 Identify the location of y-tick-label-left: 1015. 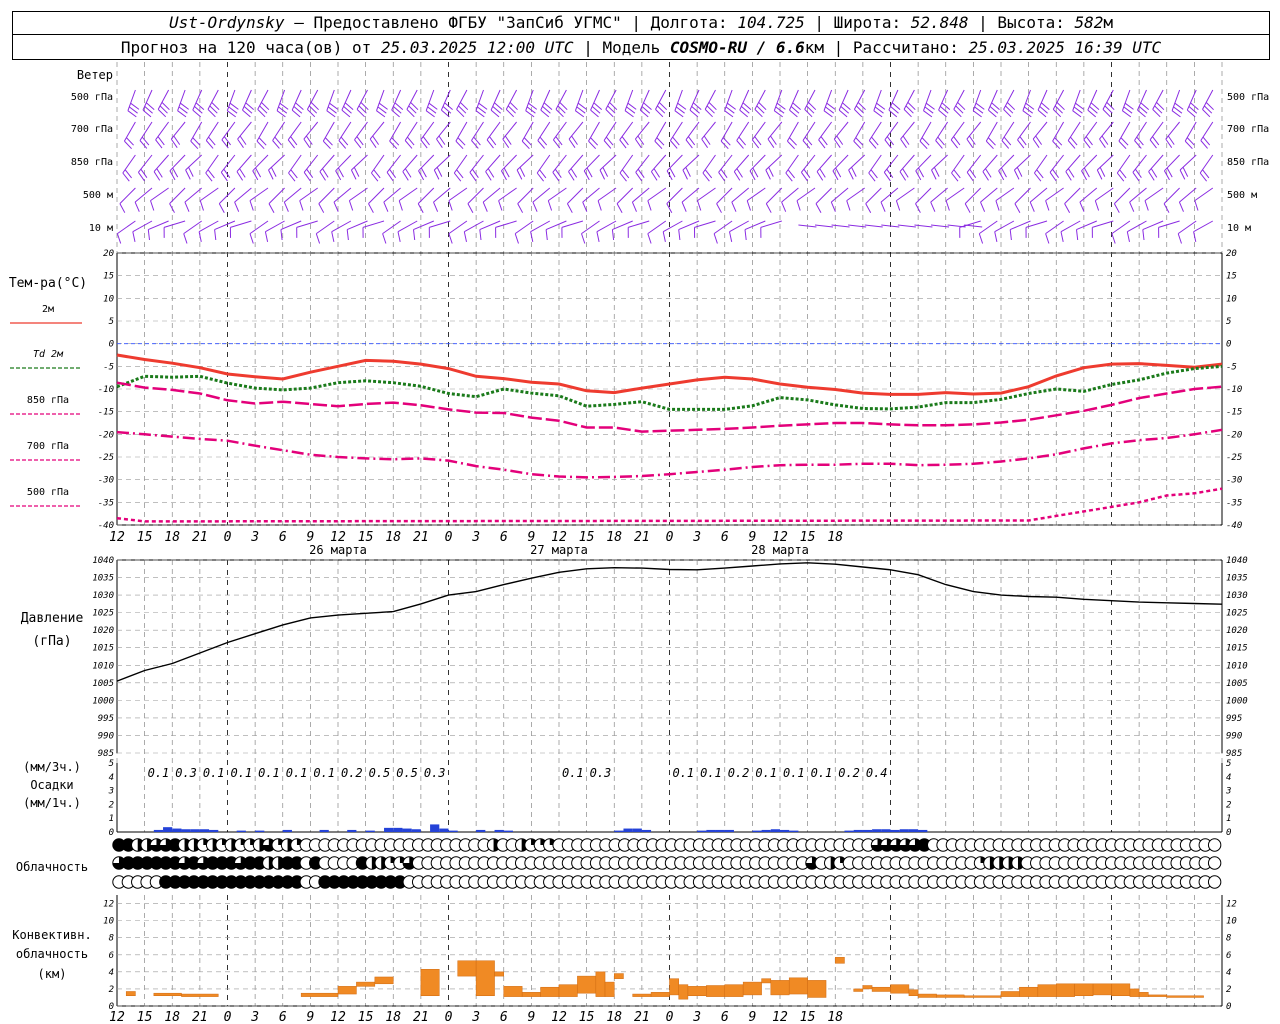
(103, 649).